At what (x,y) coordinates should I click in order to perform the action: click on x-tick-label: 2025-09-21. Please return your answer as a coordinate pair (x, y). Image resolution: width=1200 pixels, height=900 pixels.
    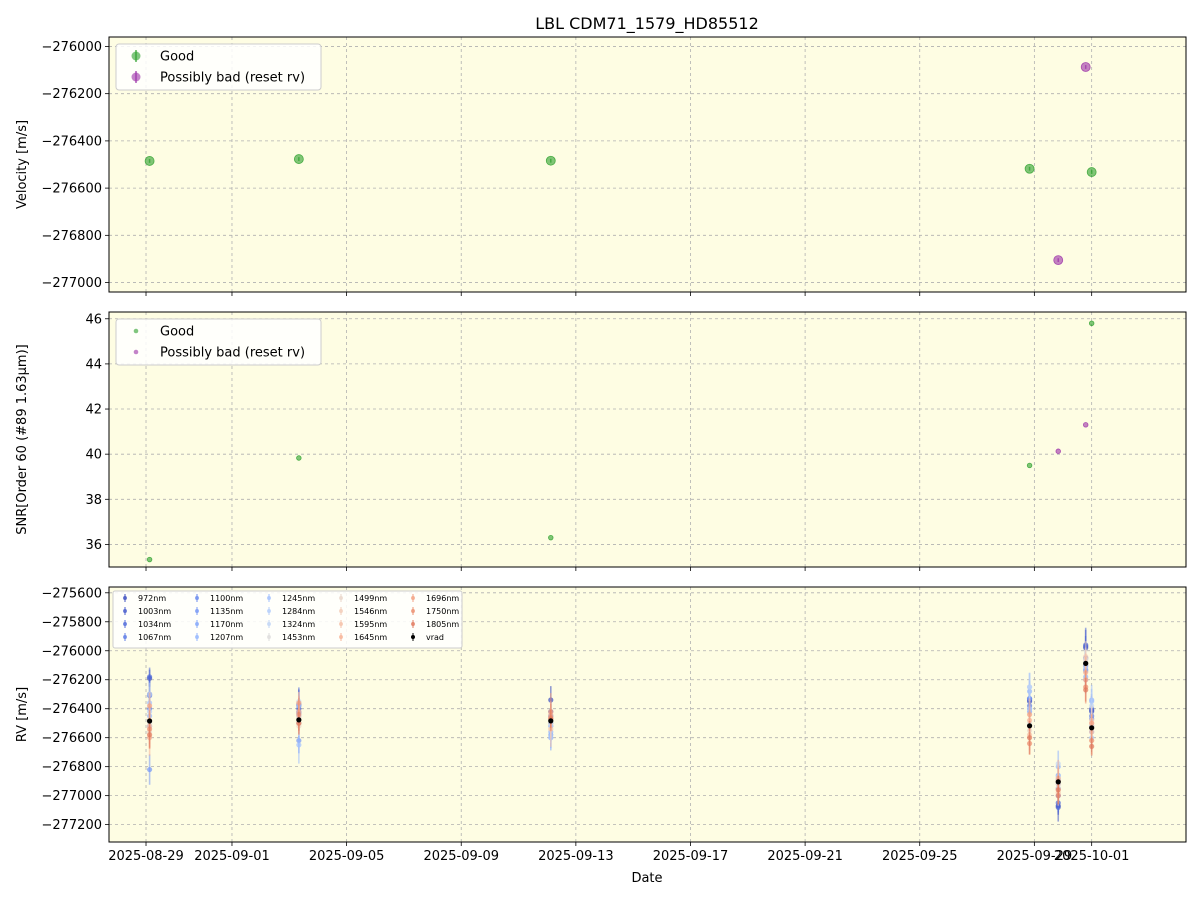
    Looking at the image, I should click on (805, 856).